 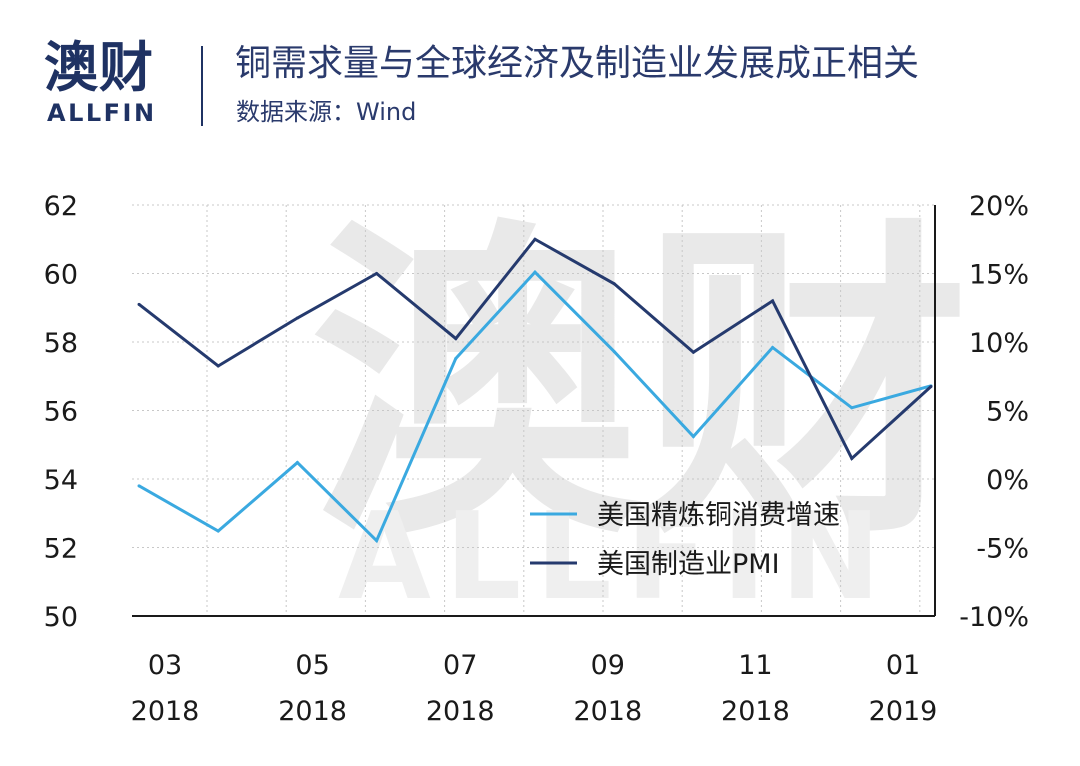 I want to click on right-axis-tick-label: 20%, so click(x=999, y=206).